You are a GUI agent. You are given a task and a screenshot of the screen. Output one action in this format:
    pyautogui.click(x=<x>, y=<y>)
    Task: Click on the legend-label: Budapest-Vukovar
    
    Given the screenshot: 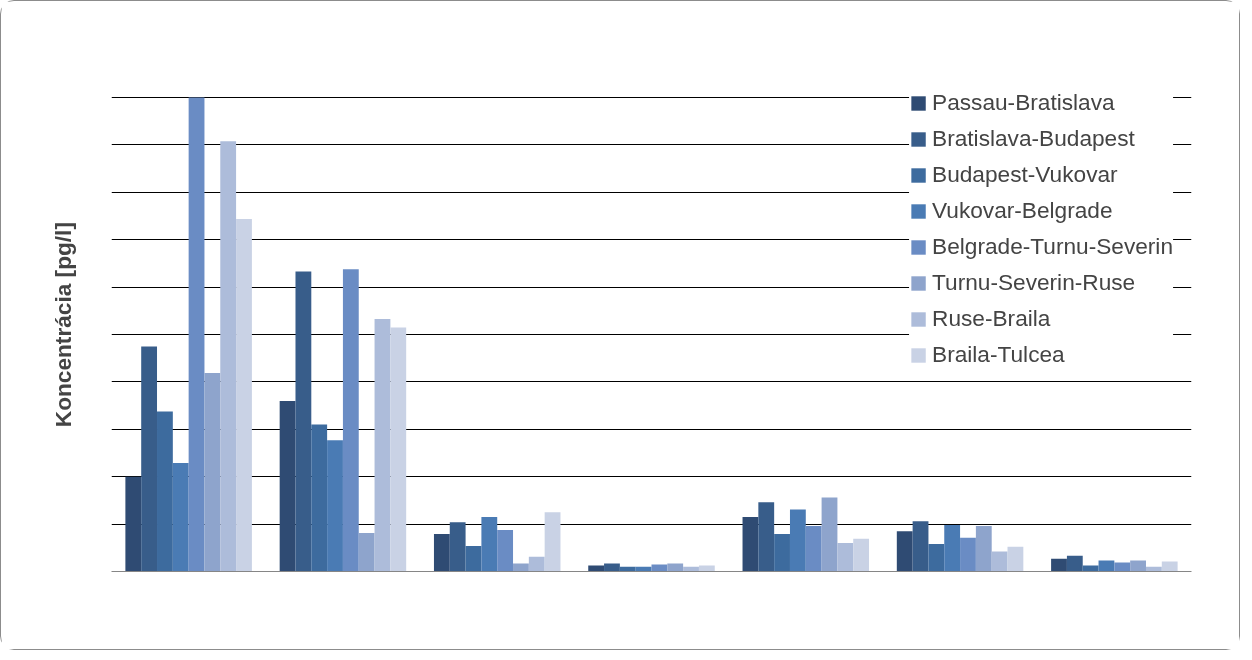 What is the action you would take?
    pyautogui.click(x=1025, y=174)
    